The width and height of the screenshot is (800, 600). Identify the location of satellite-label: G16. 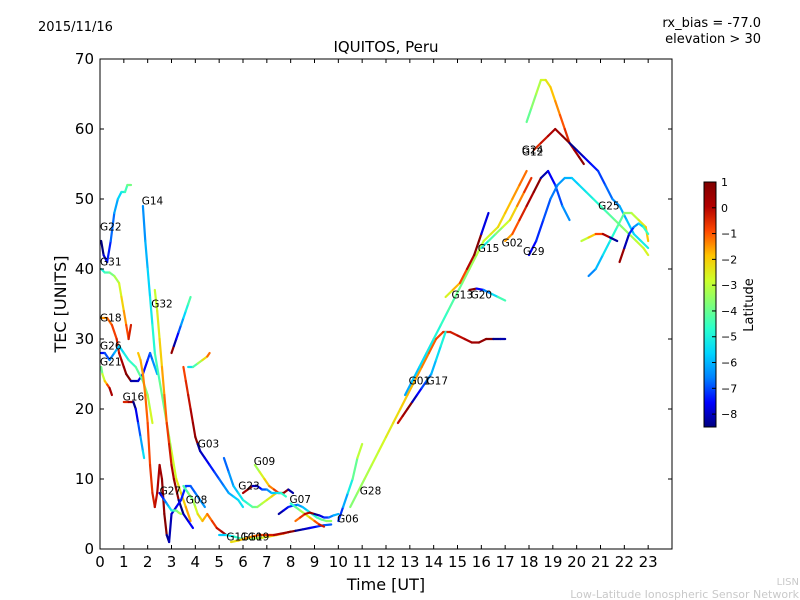
(134, 398).